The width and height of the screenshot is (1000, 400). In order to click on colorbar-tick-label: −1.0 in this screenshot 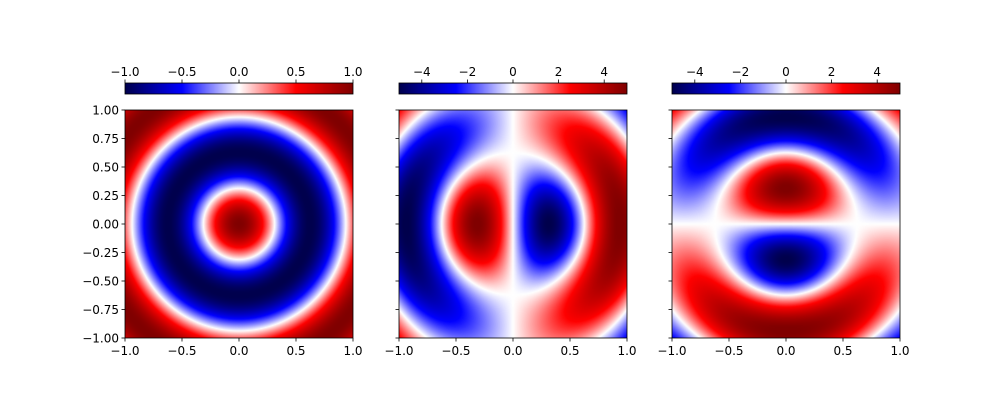, I will do `click(124, 72)`.